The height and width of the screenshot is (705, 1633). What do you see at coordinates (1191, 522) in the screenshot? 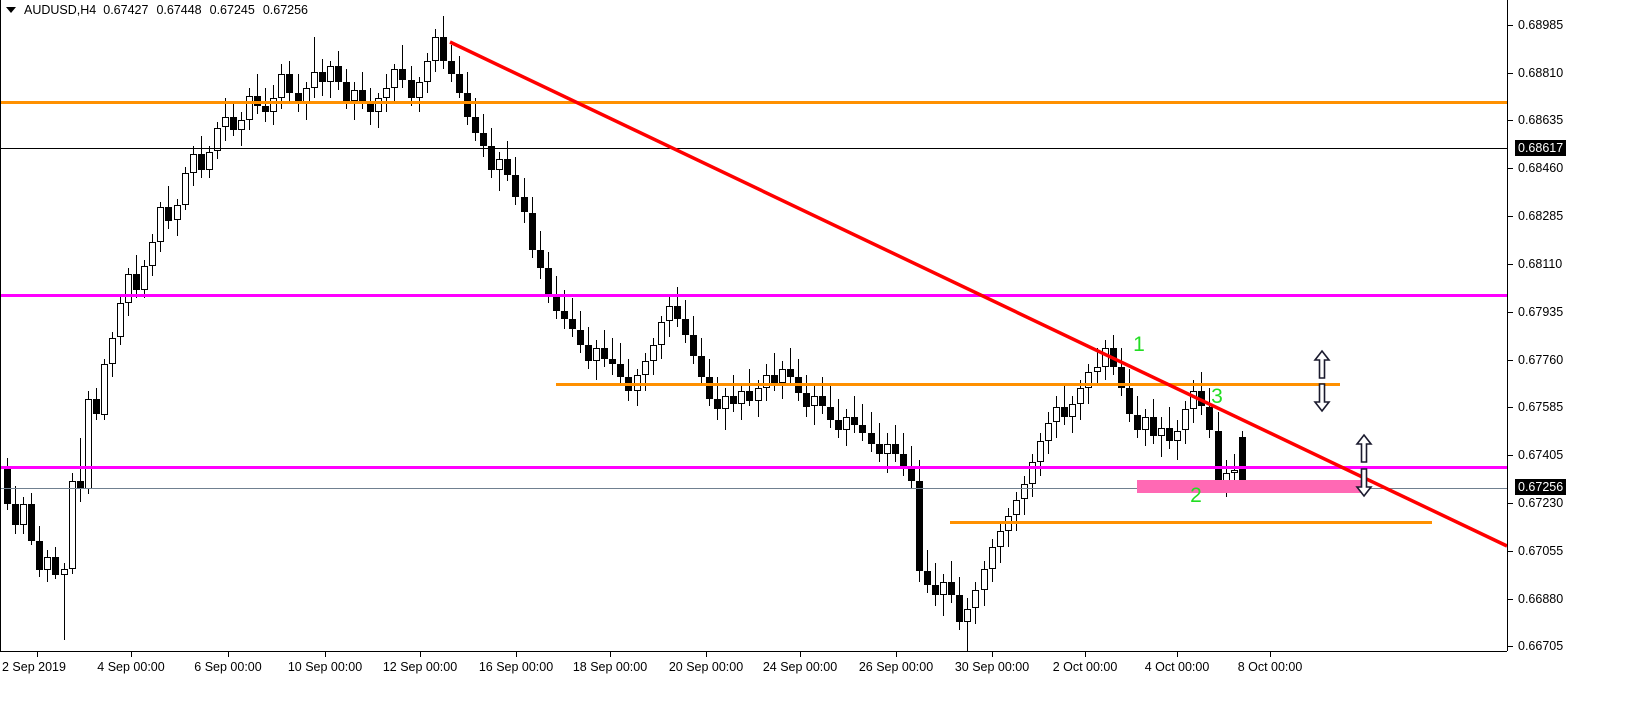
I see `support-lower` at bounding box center [1191, 522].